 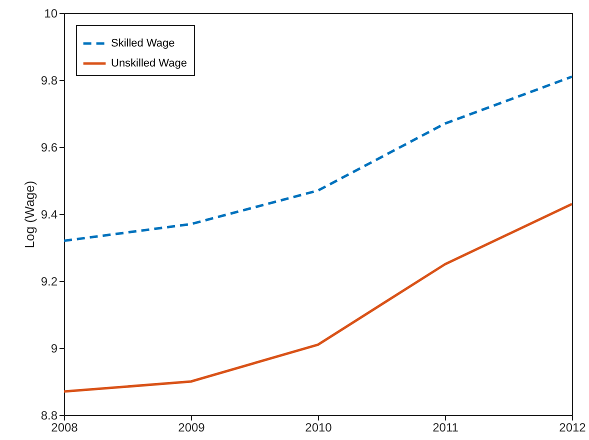 I want to click on y-tick-label: 8.8, so click(x=49, y=415).